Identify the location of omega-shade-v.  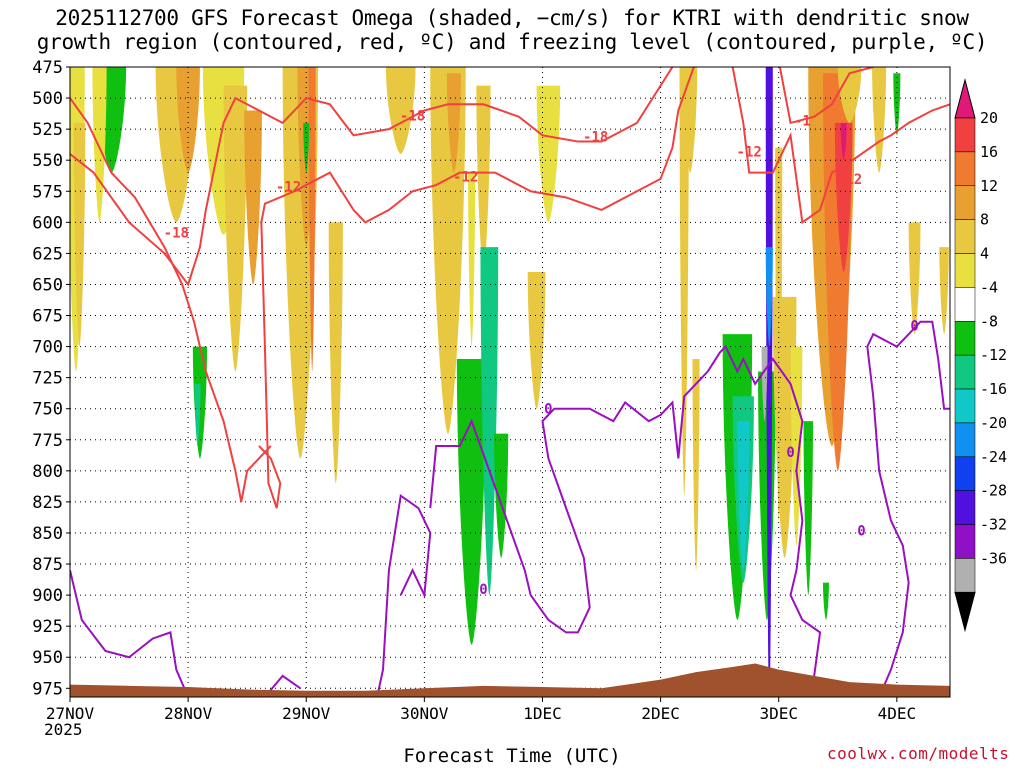
(471, 502).